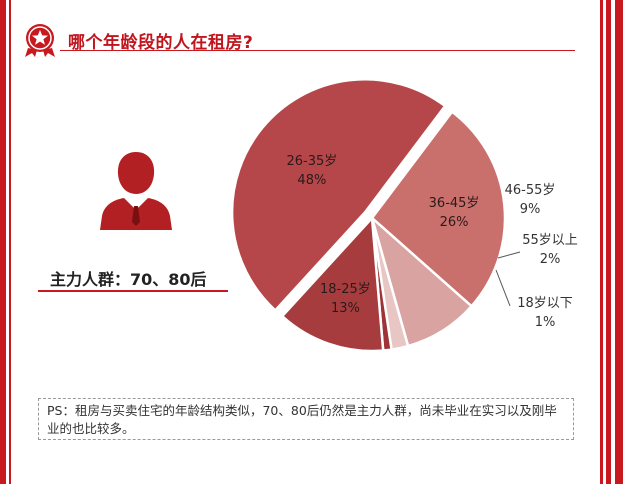  I want to click on slice-value-18岁以下: 1%, so click(545, 322).